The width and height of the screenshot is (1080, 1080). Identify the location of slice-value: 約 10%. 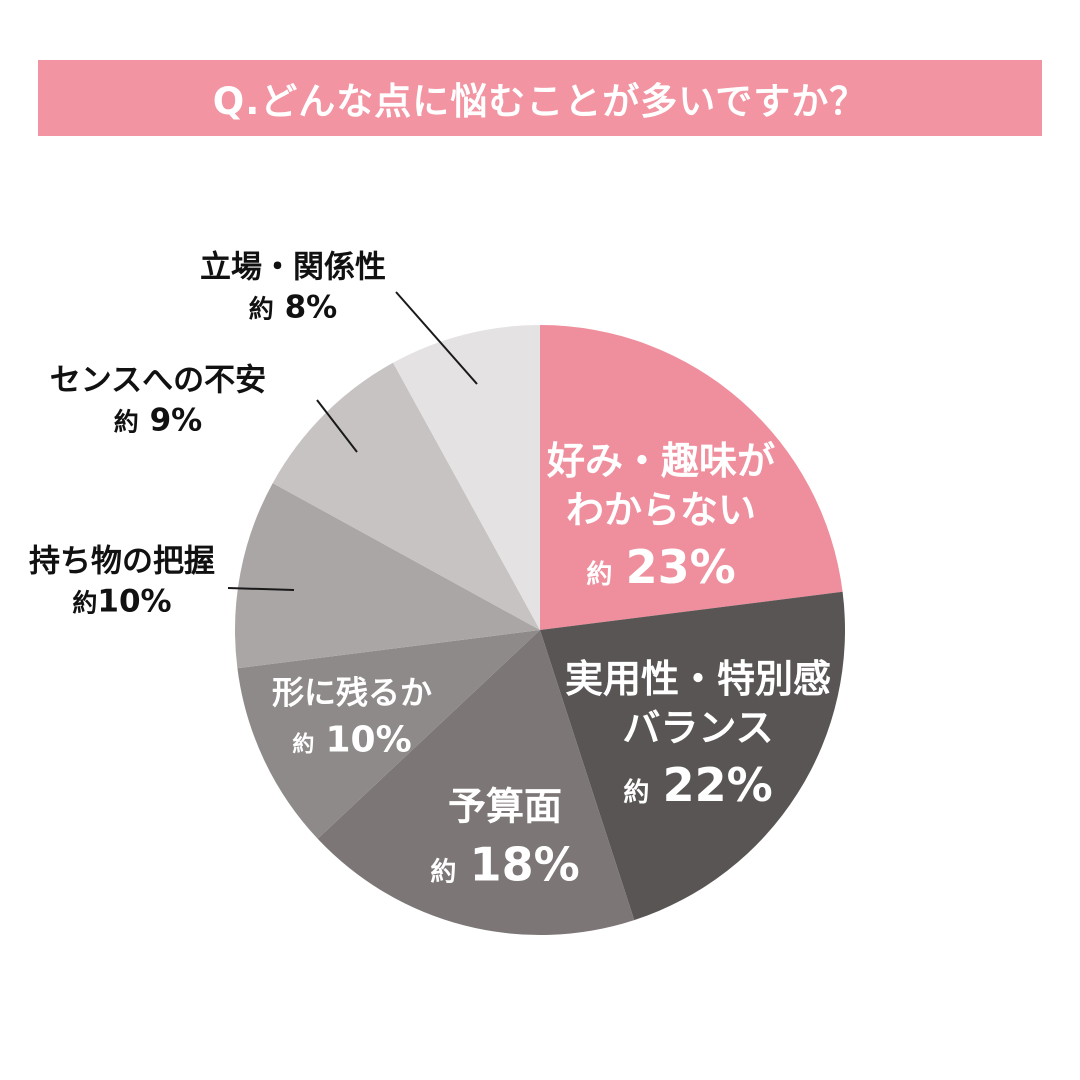
(352, 740).